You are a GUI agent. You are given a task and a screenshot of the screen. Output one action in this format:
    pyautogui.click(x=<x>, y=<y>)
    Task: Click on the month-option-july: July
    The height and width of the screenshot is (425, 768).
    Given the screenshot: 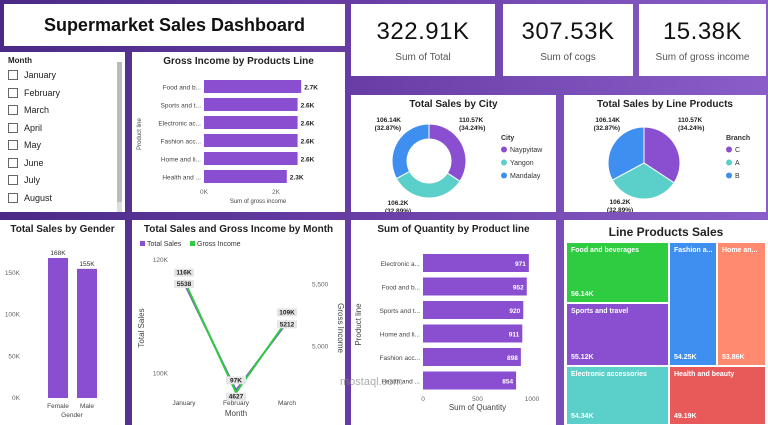 What is the action you would take?
    pyautogui.click(x=24, y=180)
    